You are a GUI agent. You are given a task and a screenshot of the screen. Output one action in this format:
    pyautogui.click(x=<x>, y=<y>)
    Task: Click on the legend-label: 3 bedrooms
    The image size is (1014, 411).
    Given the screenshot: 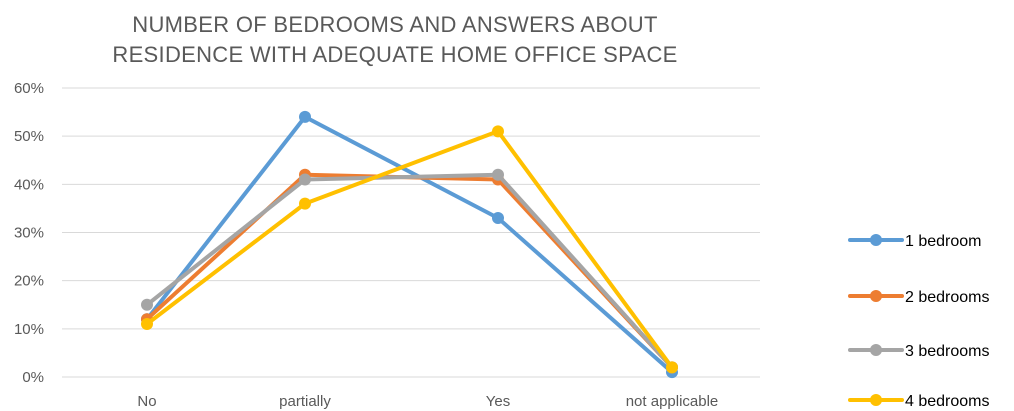 What is the action you would take?
    pyautogui.click(x=947, y=351)
    